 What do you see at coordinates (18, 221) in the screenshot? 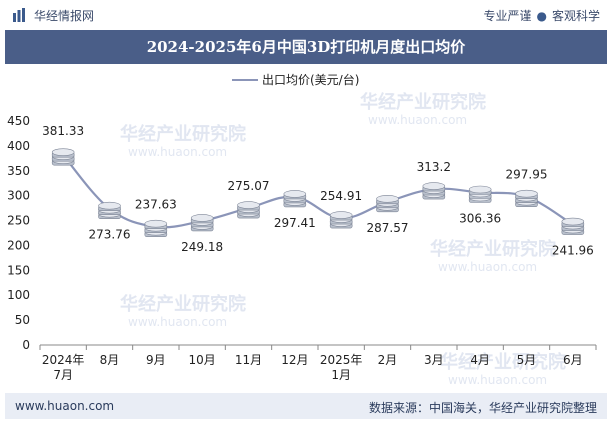
I see `y-tick-label: 250` at bounding box center [18, 221].